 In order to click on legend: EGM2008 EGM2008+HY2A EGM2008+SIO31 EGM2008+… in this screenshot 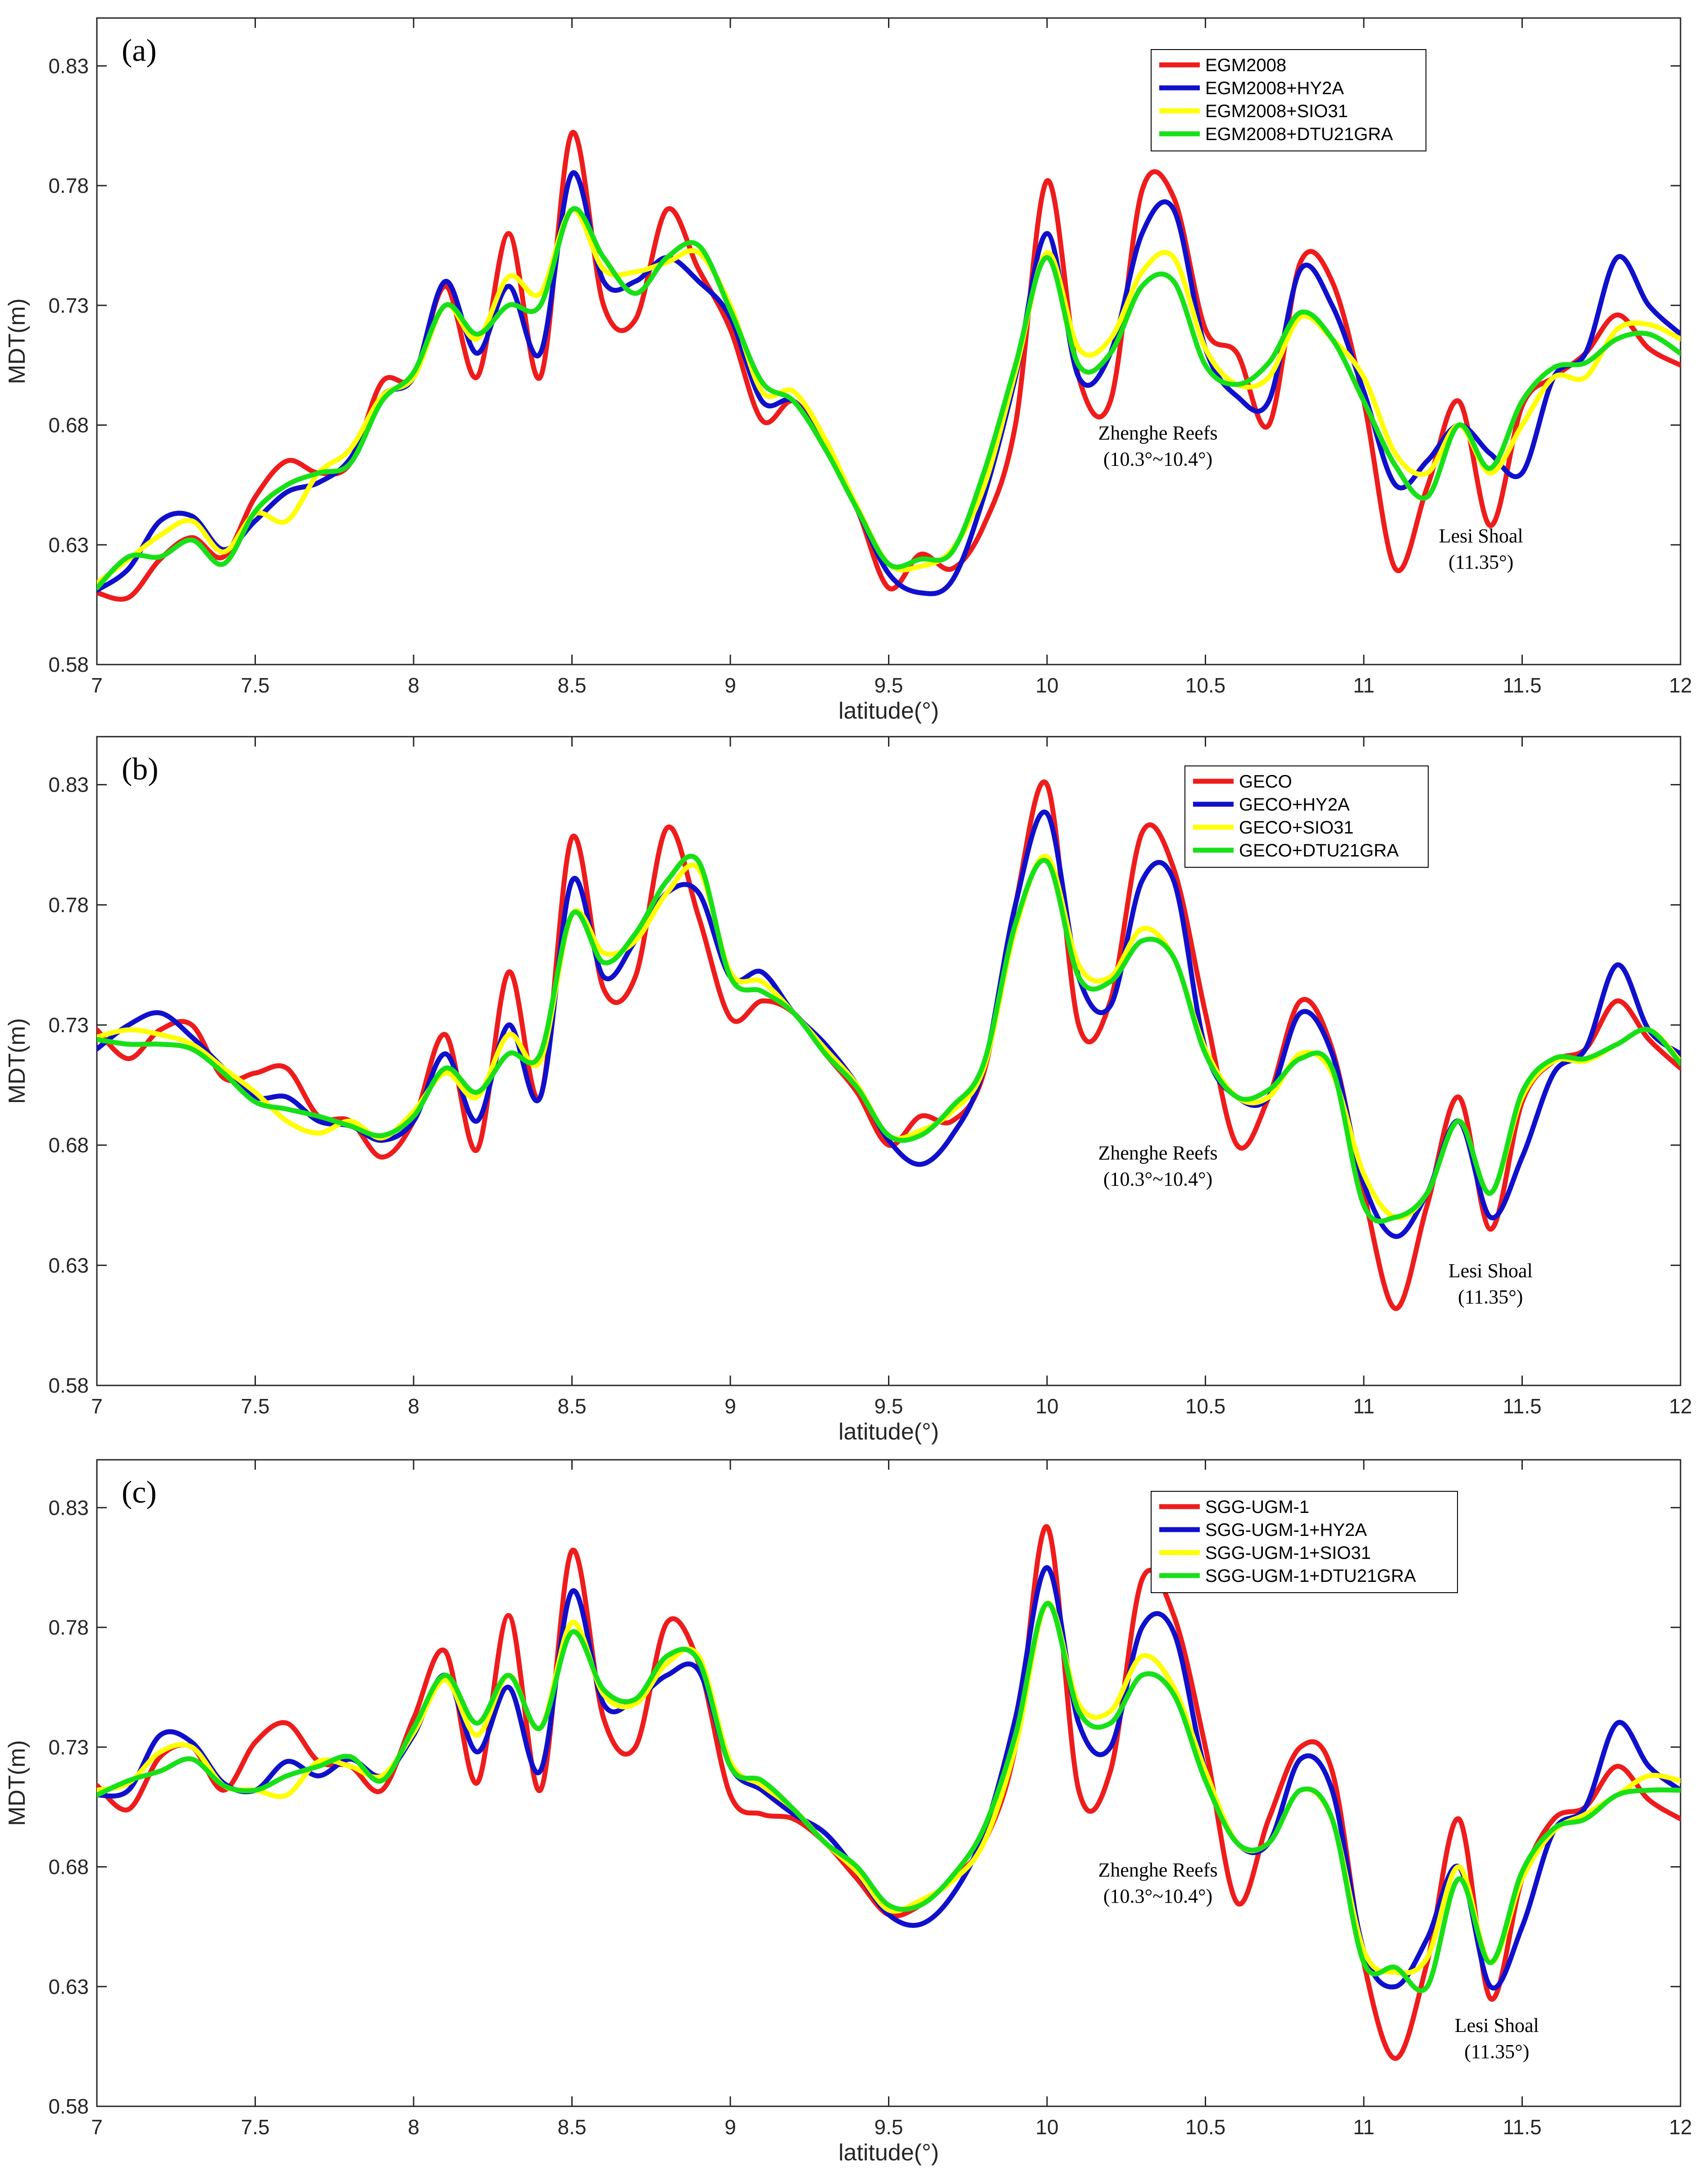, I will do `click(1289, 100)`.